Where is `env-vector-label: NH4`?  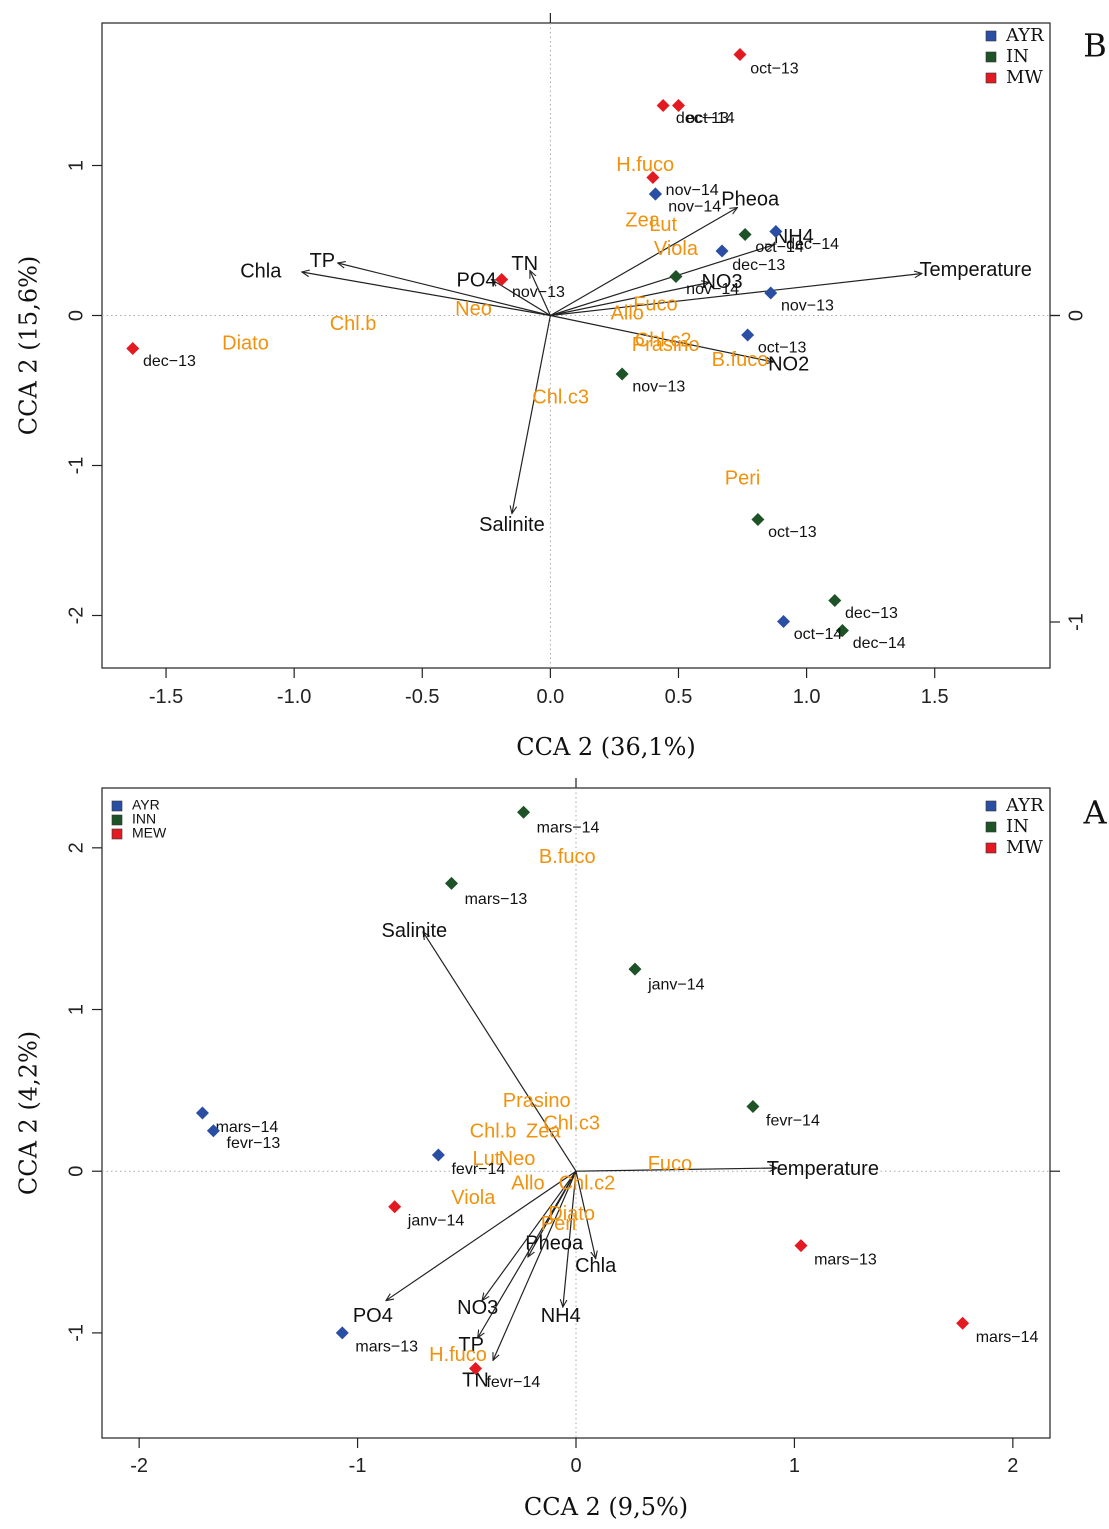
env-vector-label: NH4 is located at coordinates (794, 237).